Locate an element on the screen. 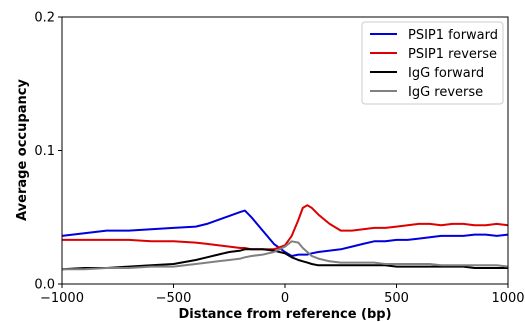 Image resolution: width=525 pixels, height=322 pixels. x-tick-label: −1000 is located at coordinates (62, 298).